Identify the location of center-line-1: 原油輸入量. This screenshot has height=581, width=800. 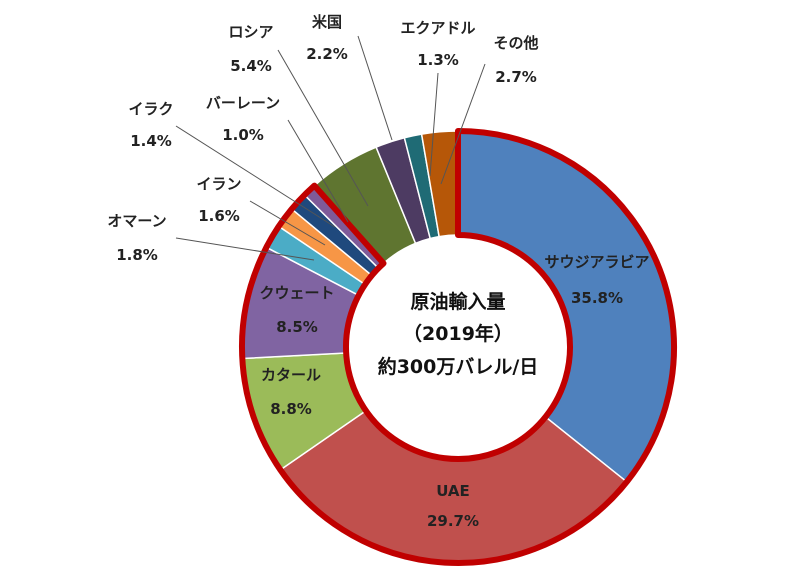
(457, 301).